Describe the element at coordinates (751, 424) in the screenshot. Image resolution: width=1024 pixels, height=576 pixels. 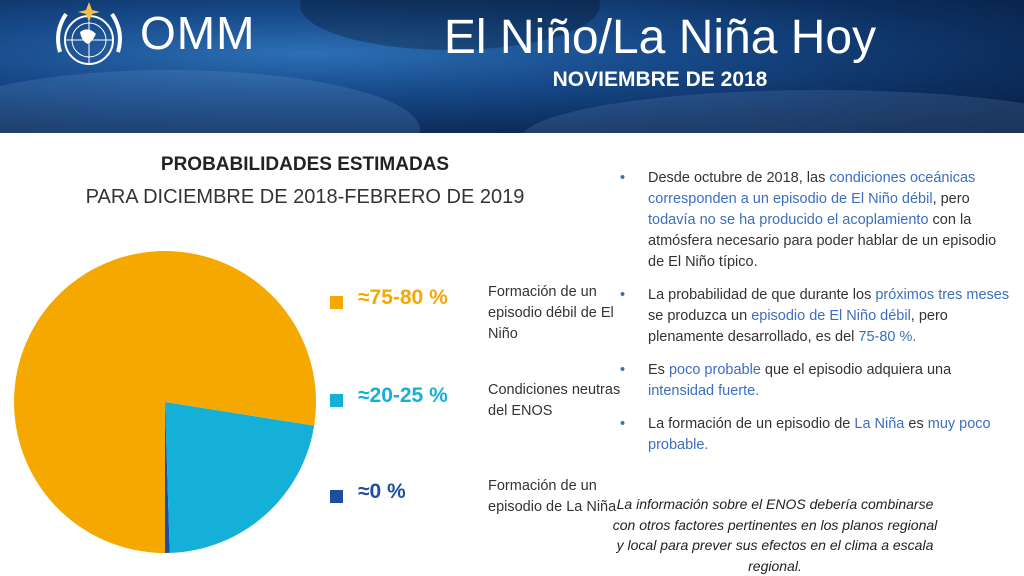
I see `bullet-text: La formación de un episodio de` at that location.